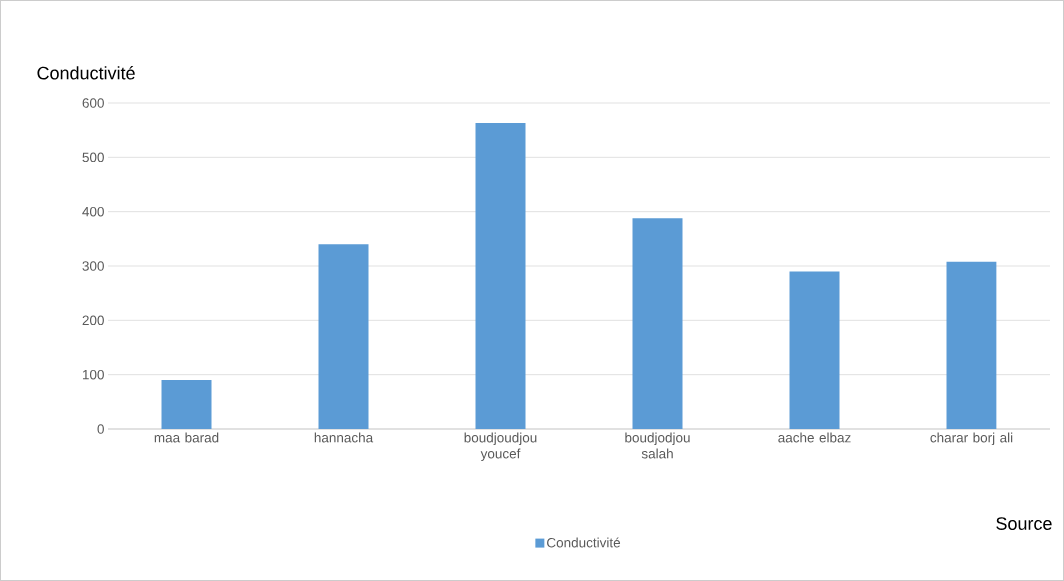 This screenshot has height=581, width=1064. Describe the element at coordinates (344, 437) in the screenshot. I see `x-tick-label: hannacha` at that location.